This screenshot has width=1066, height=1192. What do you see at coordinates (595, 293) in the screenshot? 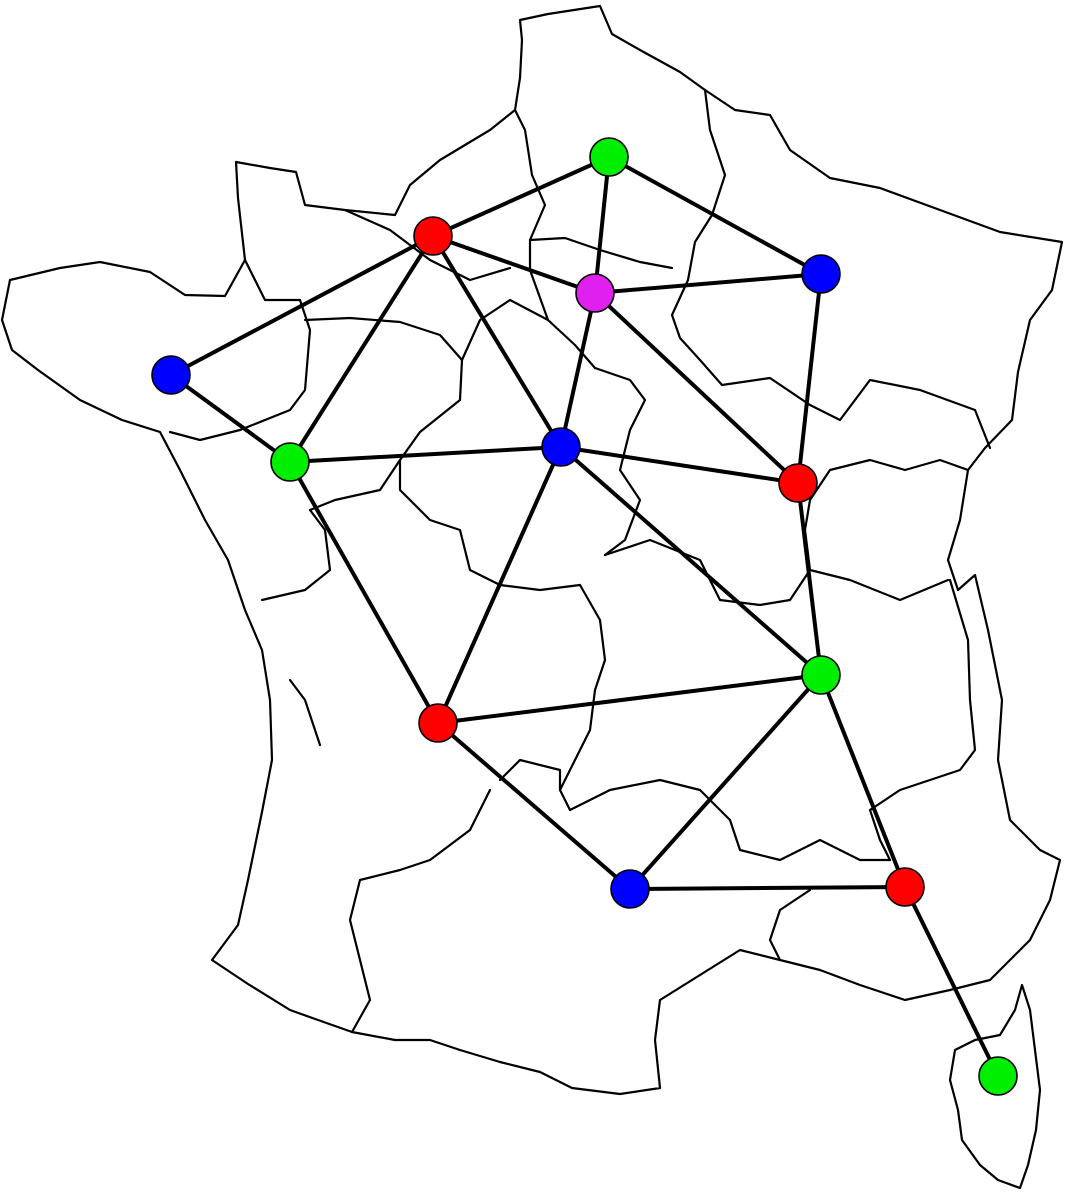
I see `graph-node-magenta` at bounding box center [595, 293].